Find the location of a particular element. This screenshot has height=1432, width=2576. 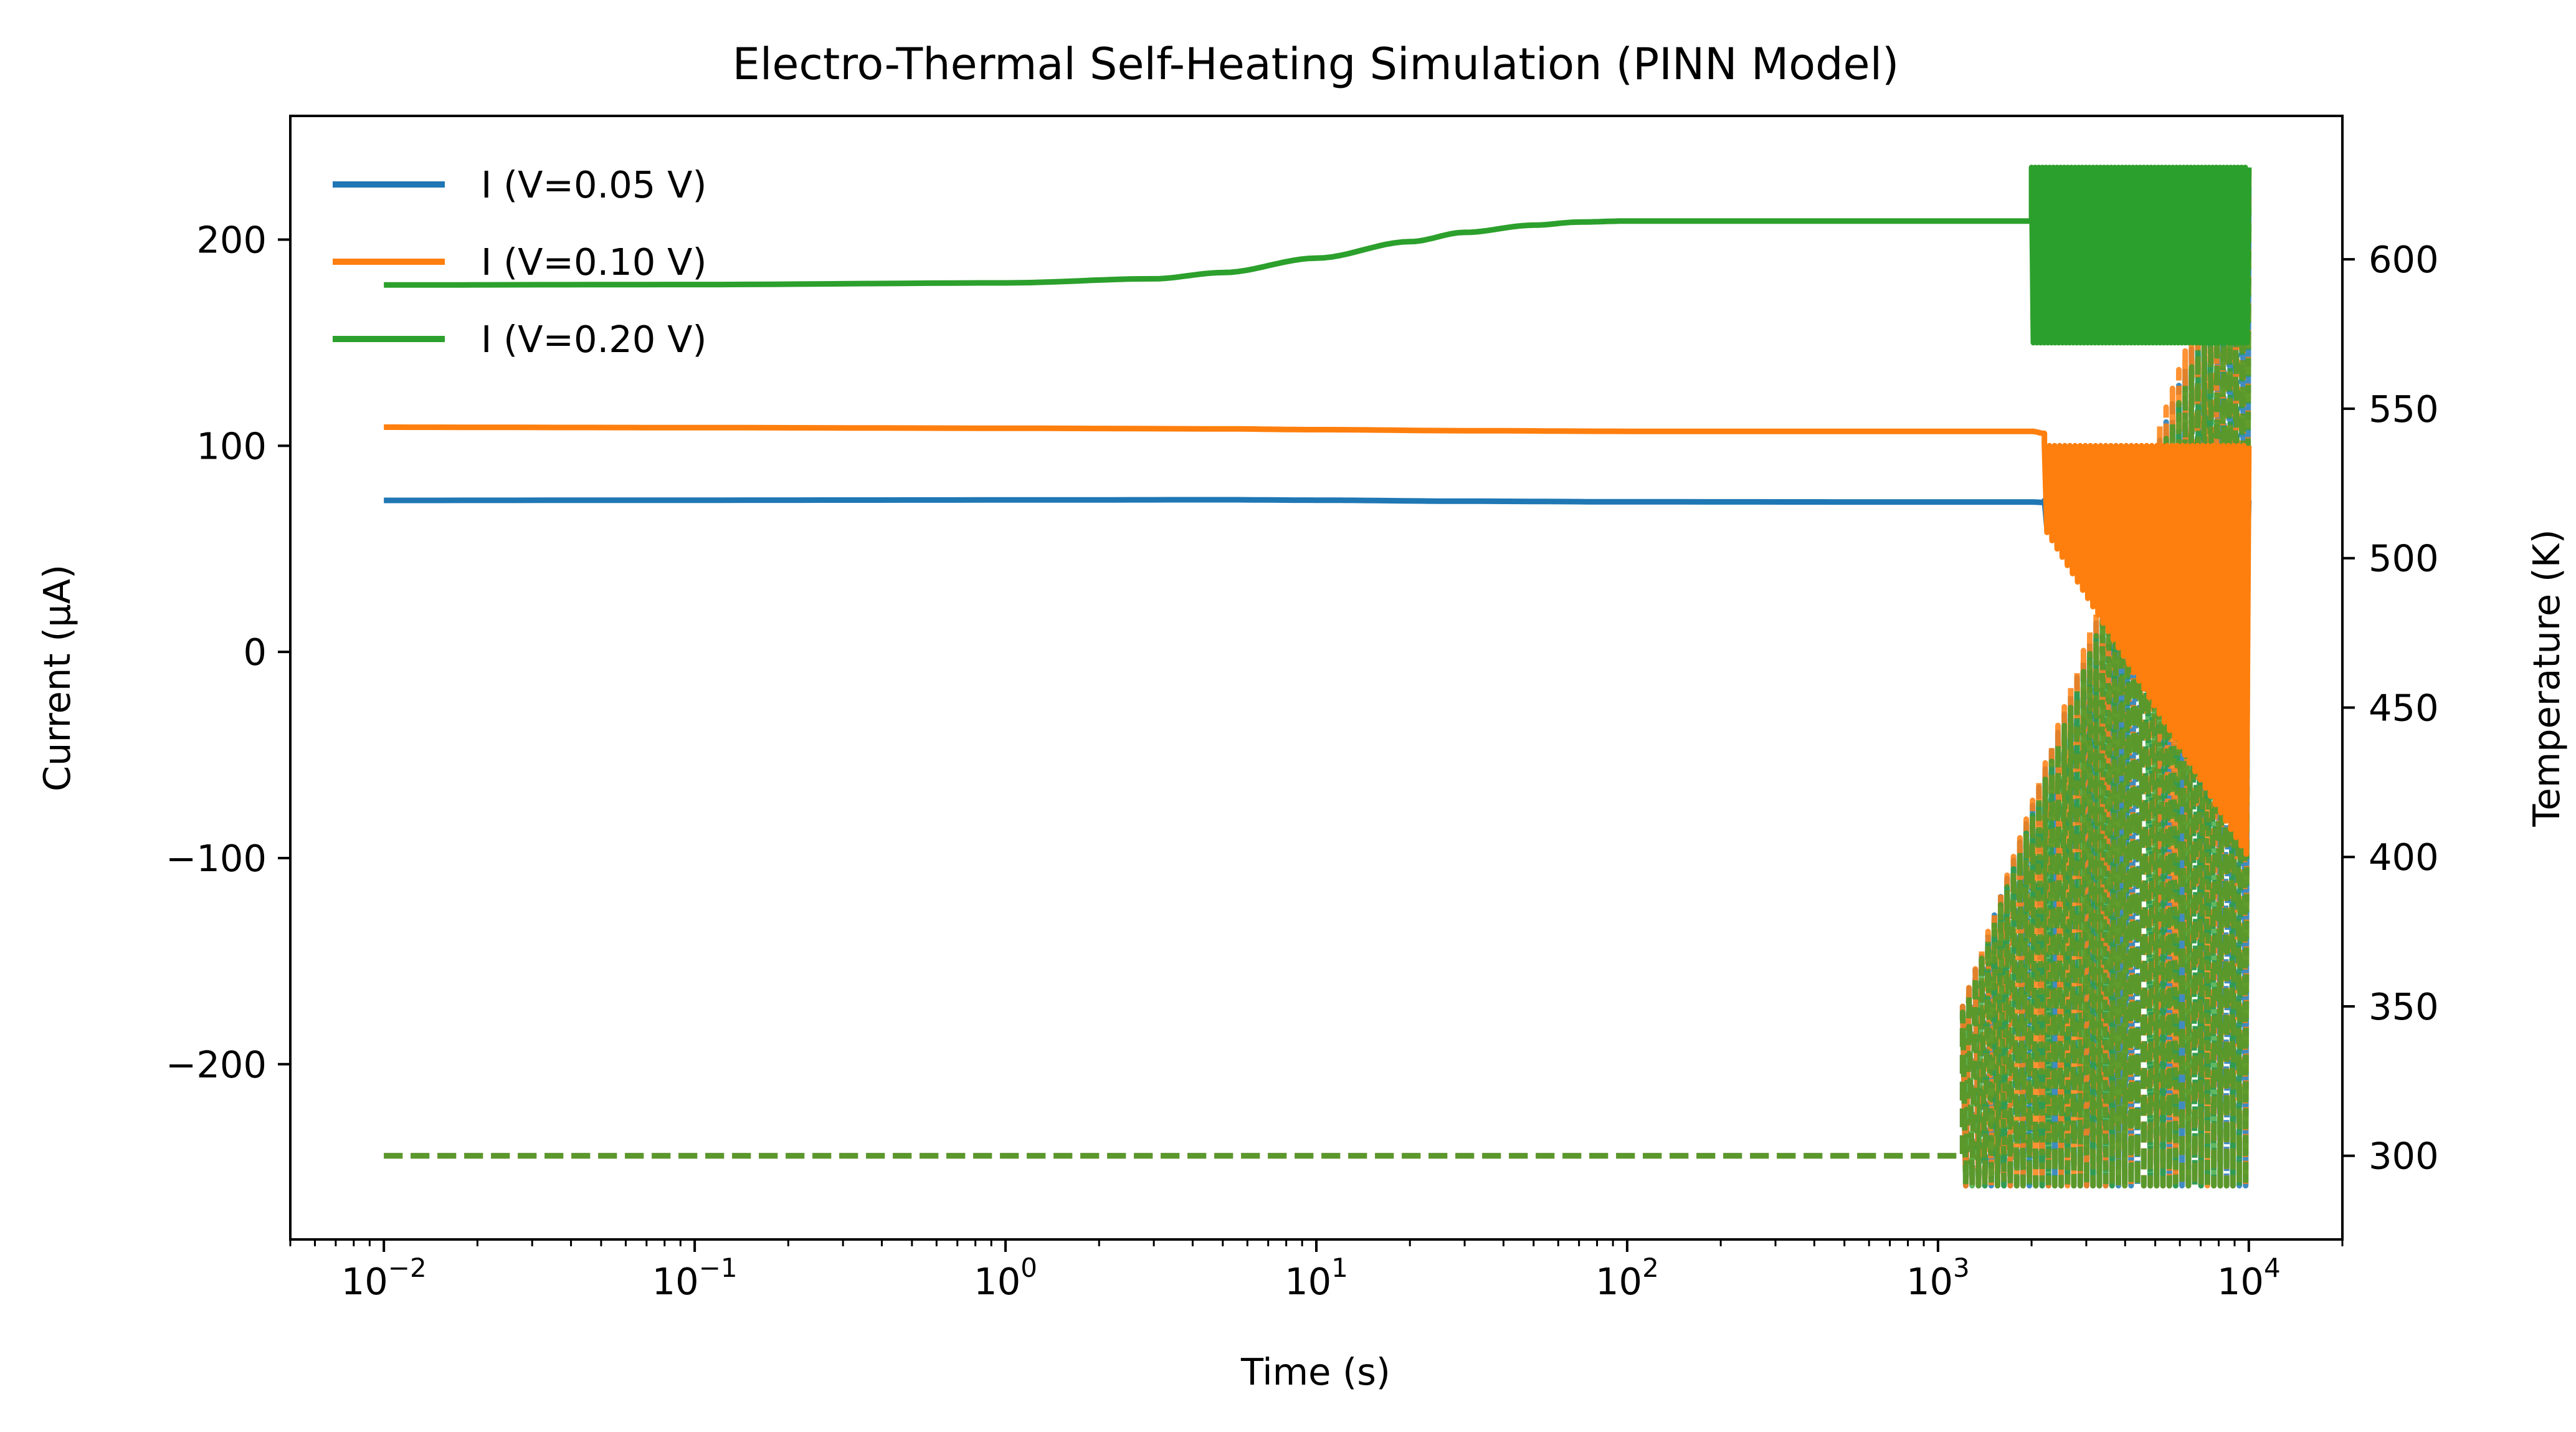

y-tick-label: 200 is located at coordinates (231, 239).